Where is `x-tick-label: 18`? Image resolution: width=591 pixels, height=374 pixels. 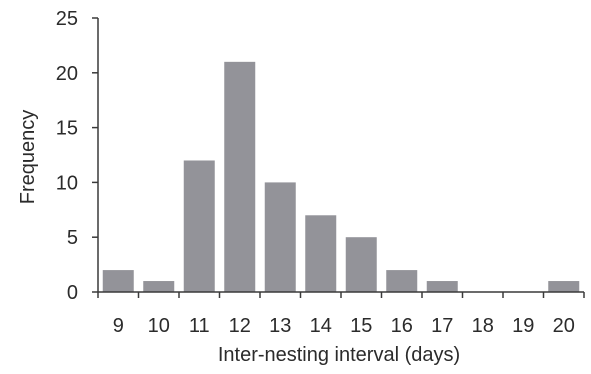
x-tick-label: 18 is located at coordinates (483, 326).